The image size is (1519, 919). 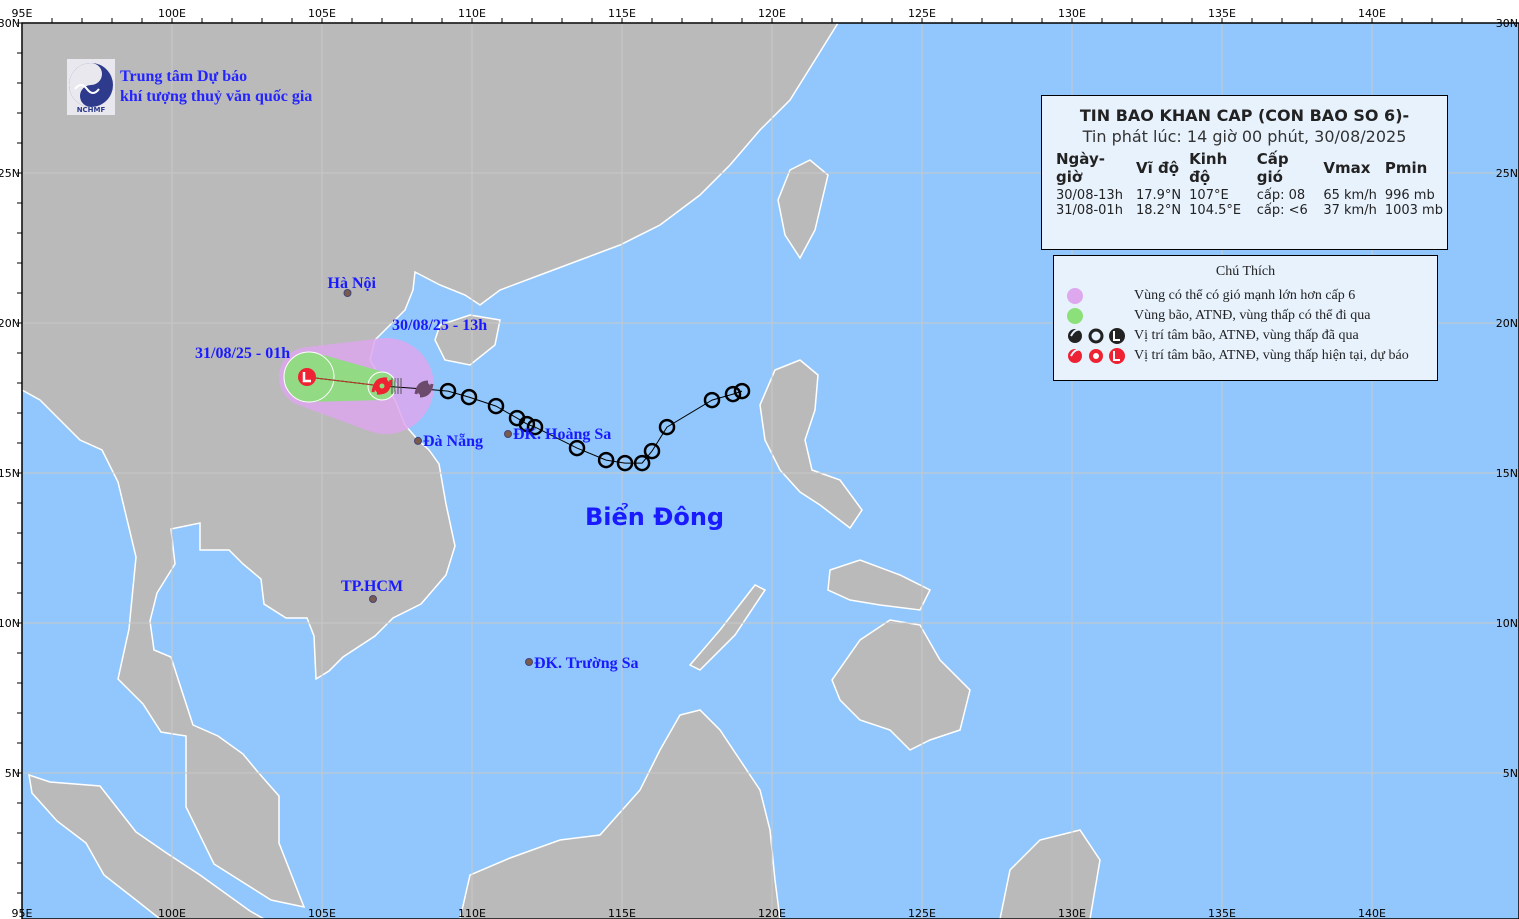 What do you see at coordinates (352, 283) in the screenshot?
I see `place-label: Hà Nội` at bounding box center [352, 283].